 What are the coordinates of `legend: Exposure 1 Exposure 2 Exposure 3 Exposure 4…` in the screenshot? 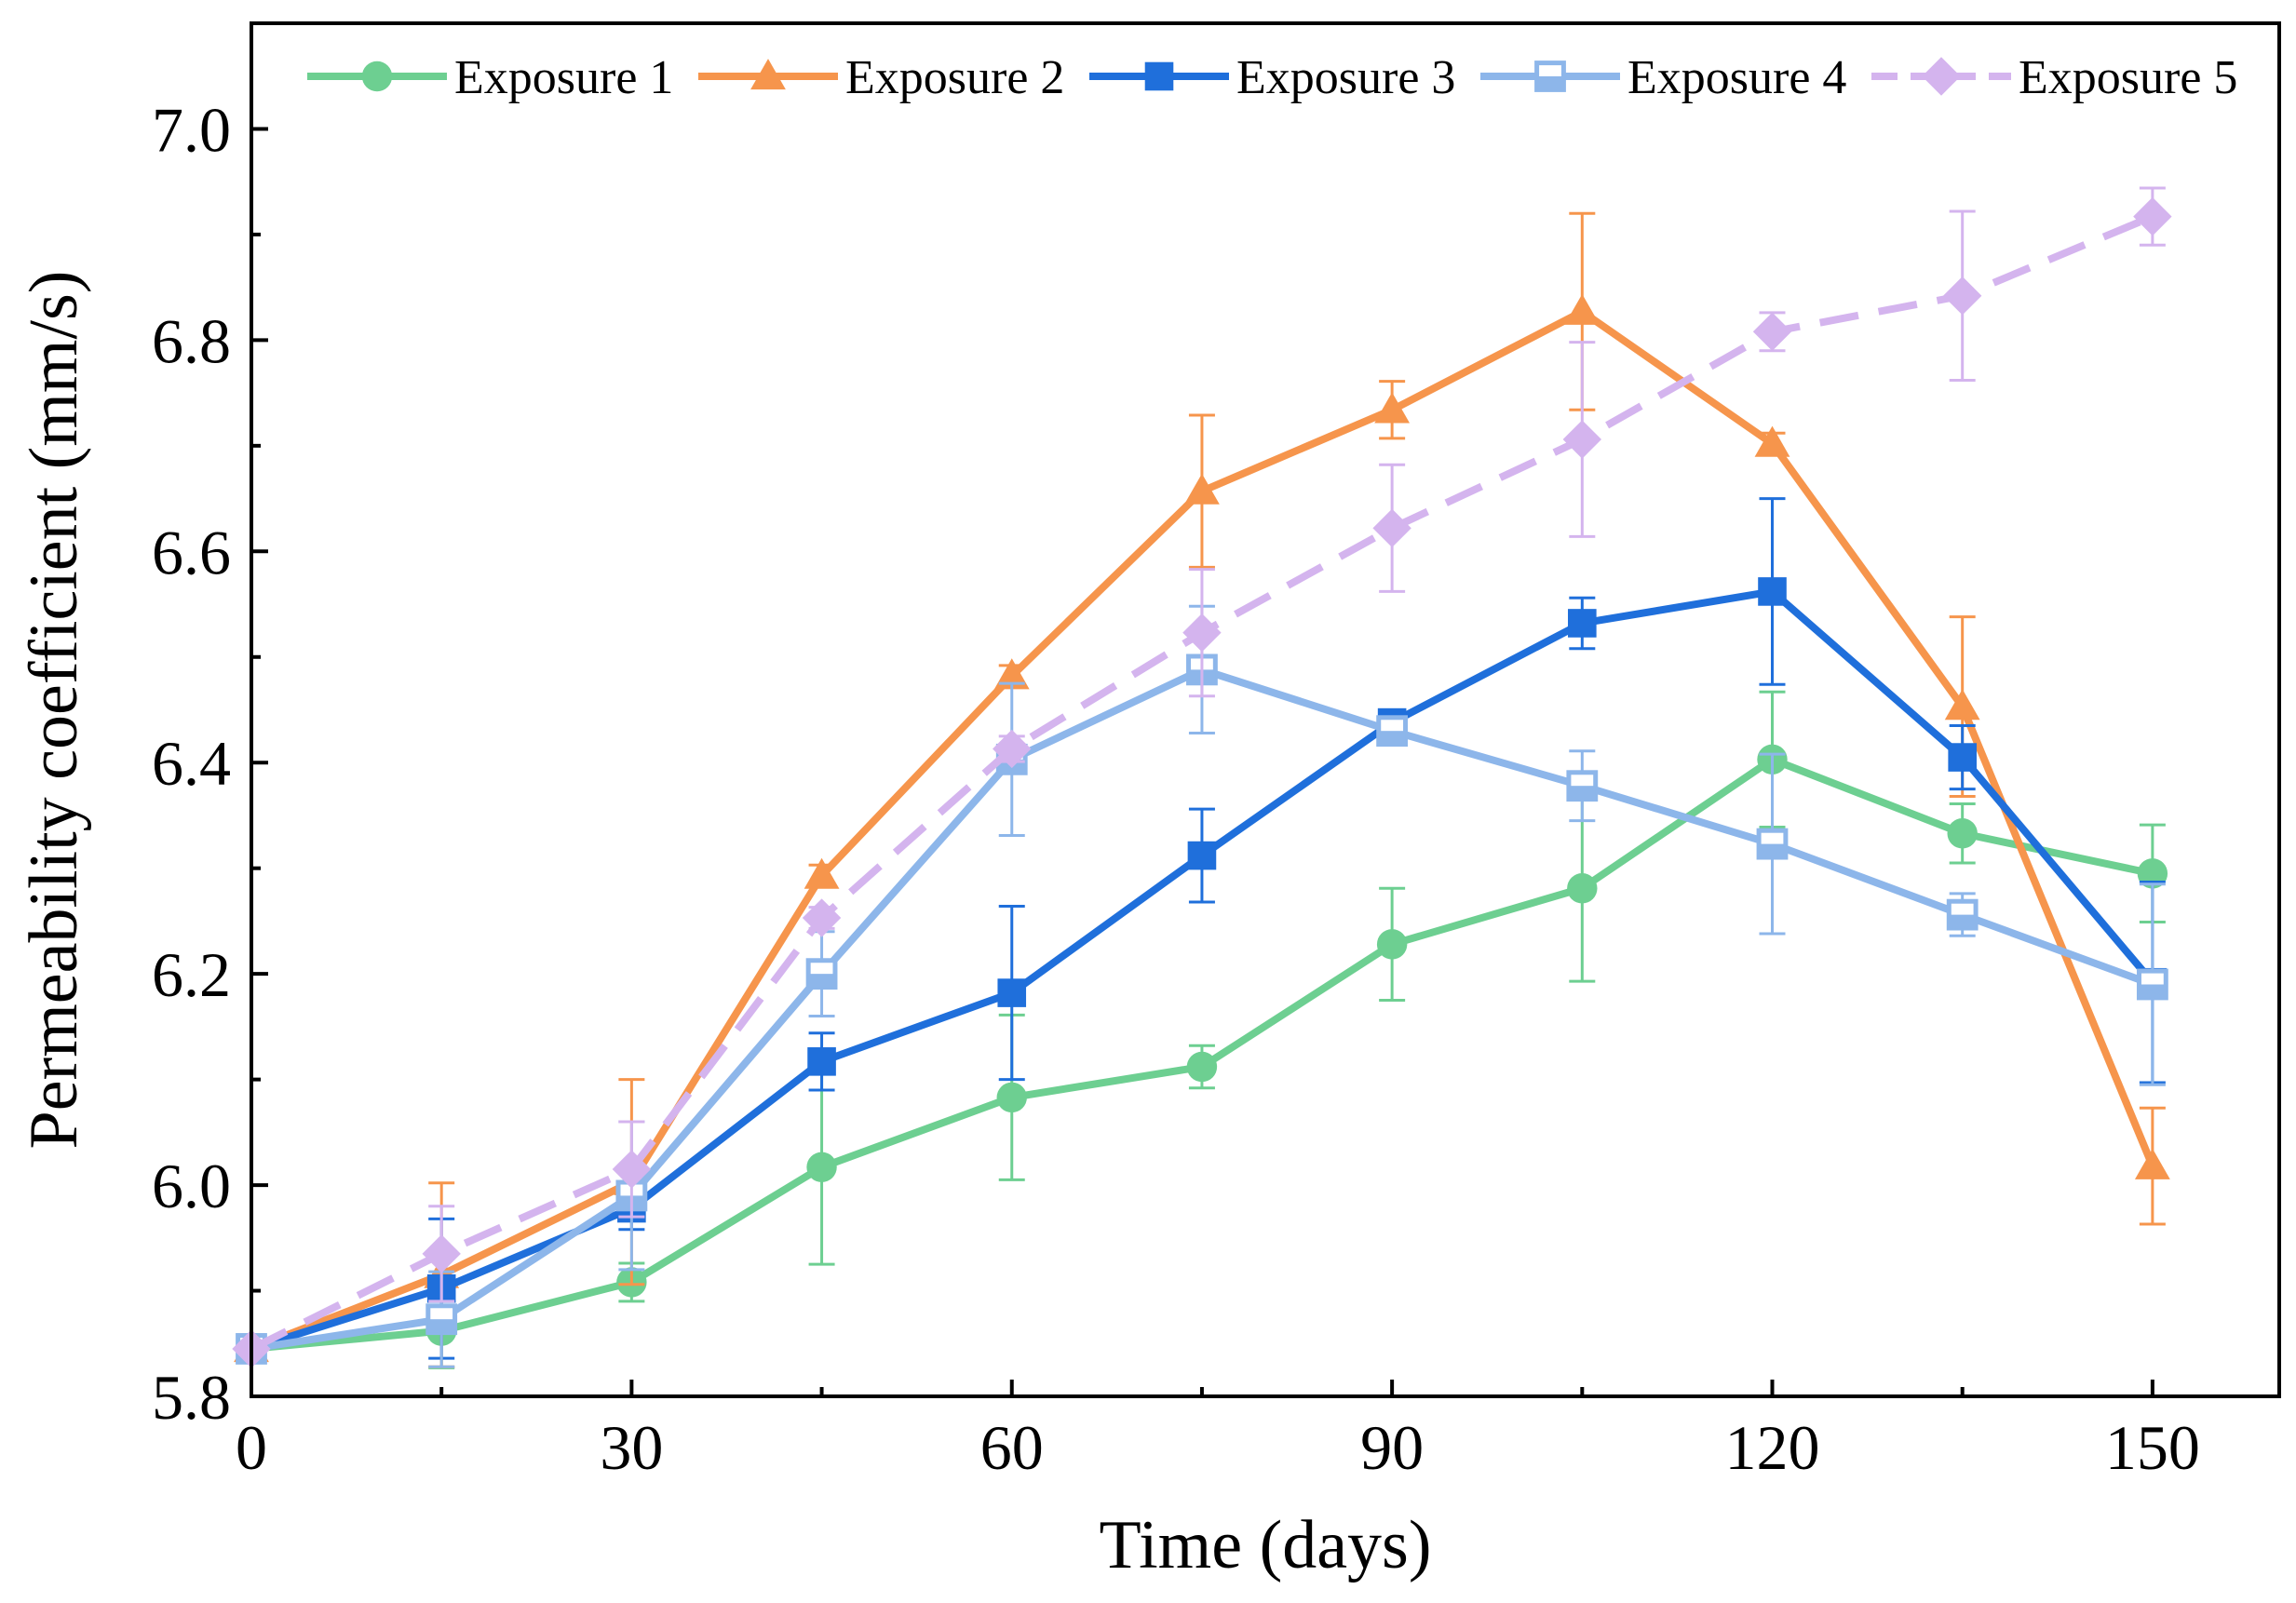 It's located at (1272, 78).